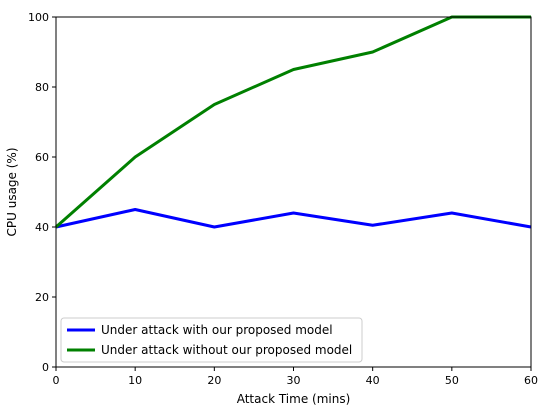 The image size is (550, 410). I want to click on y-tick-label: 40, so click(42, 227).